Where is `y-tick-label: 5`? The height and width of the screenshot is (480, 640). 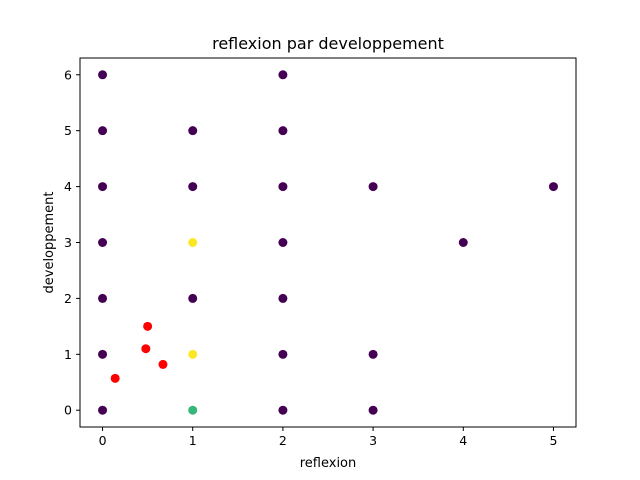
y-tick-label: 5 is located at coordinates (68, 130).